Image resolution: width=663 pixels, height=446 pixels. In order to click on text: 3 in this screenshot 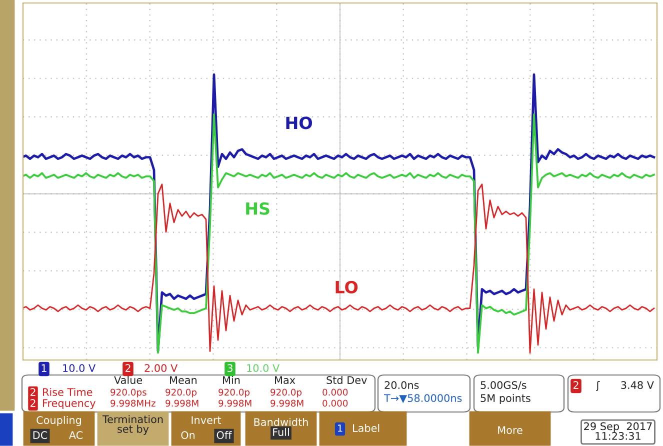, I will do `click(229, 368)`.